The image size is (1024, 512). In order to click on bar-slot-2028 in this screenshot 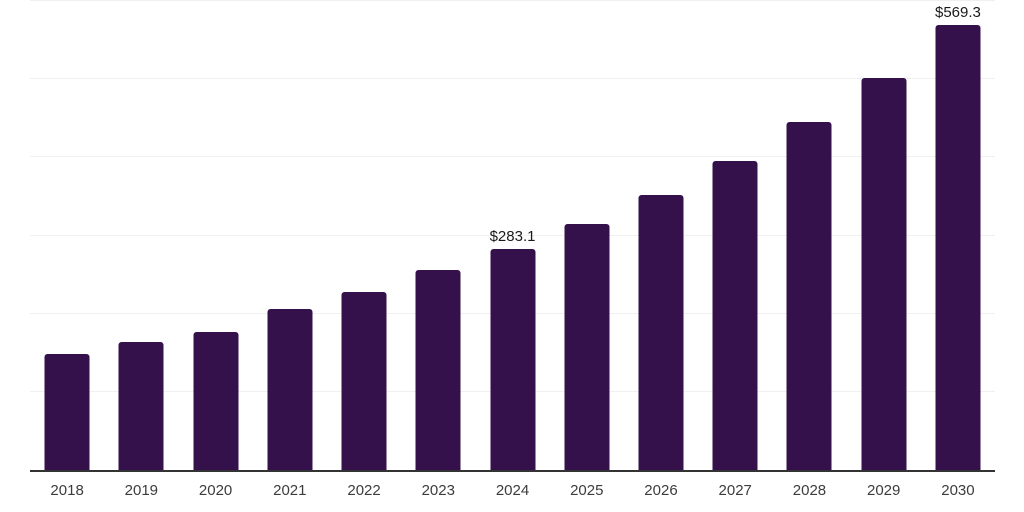, I will do `click(809, 235)`.